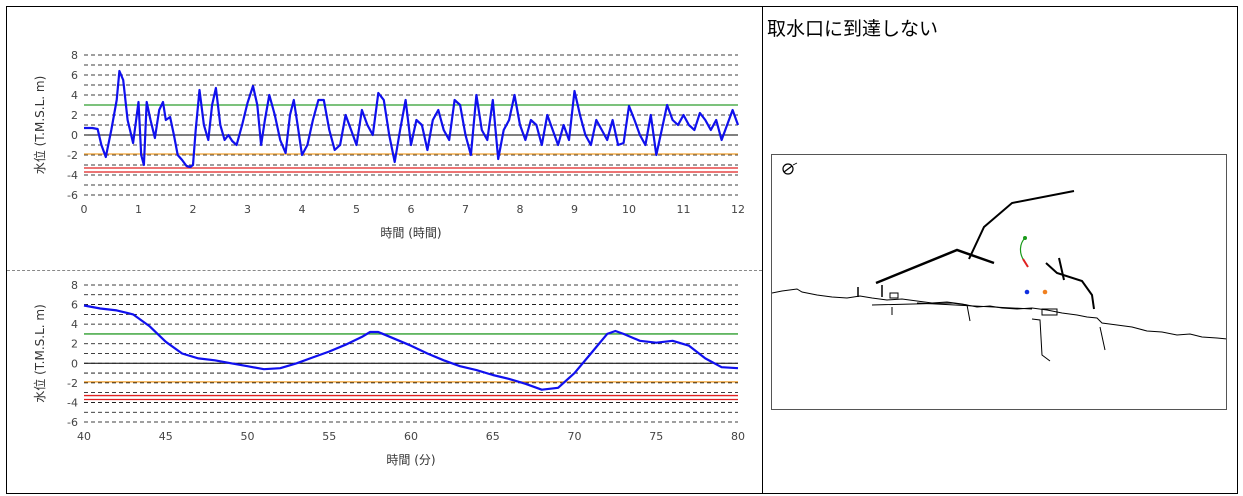  Describe the element at coordinates (574, 209) in the screenshot. I see `x-tick-label: 9` at that location.